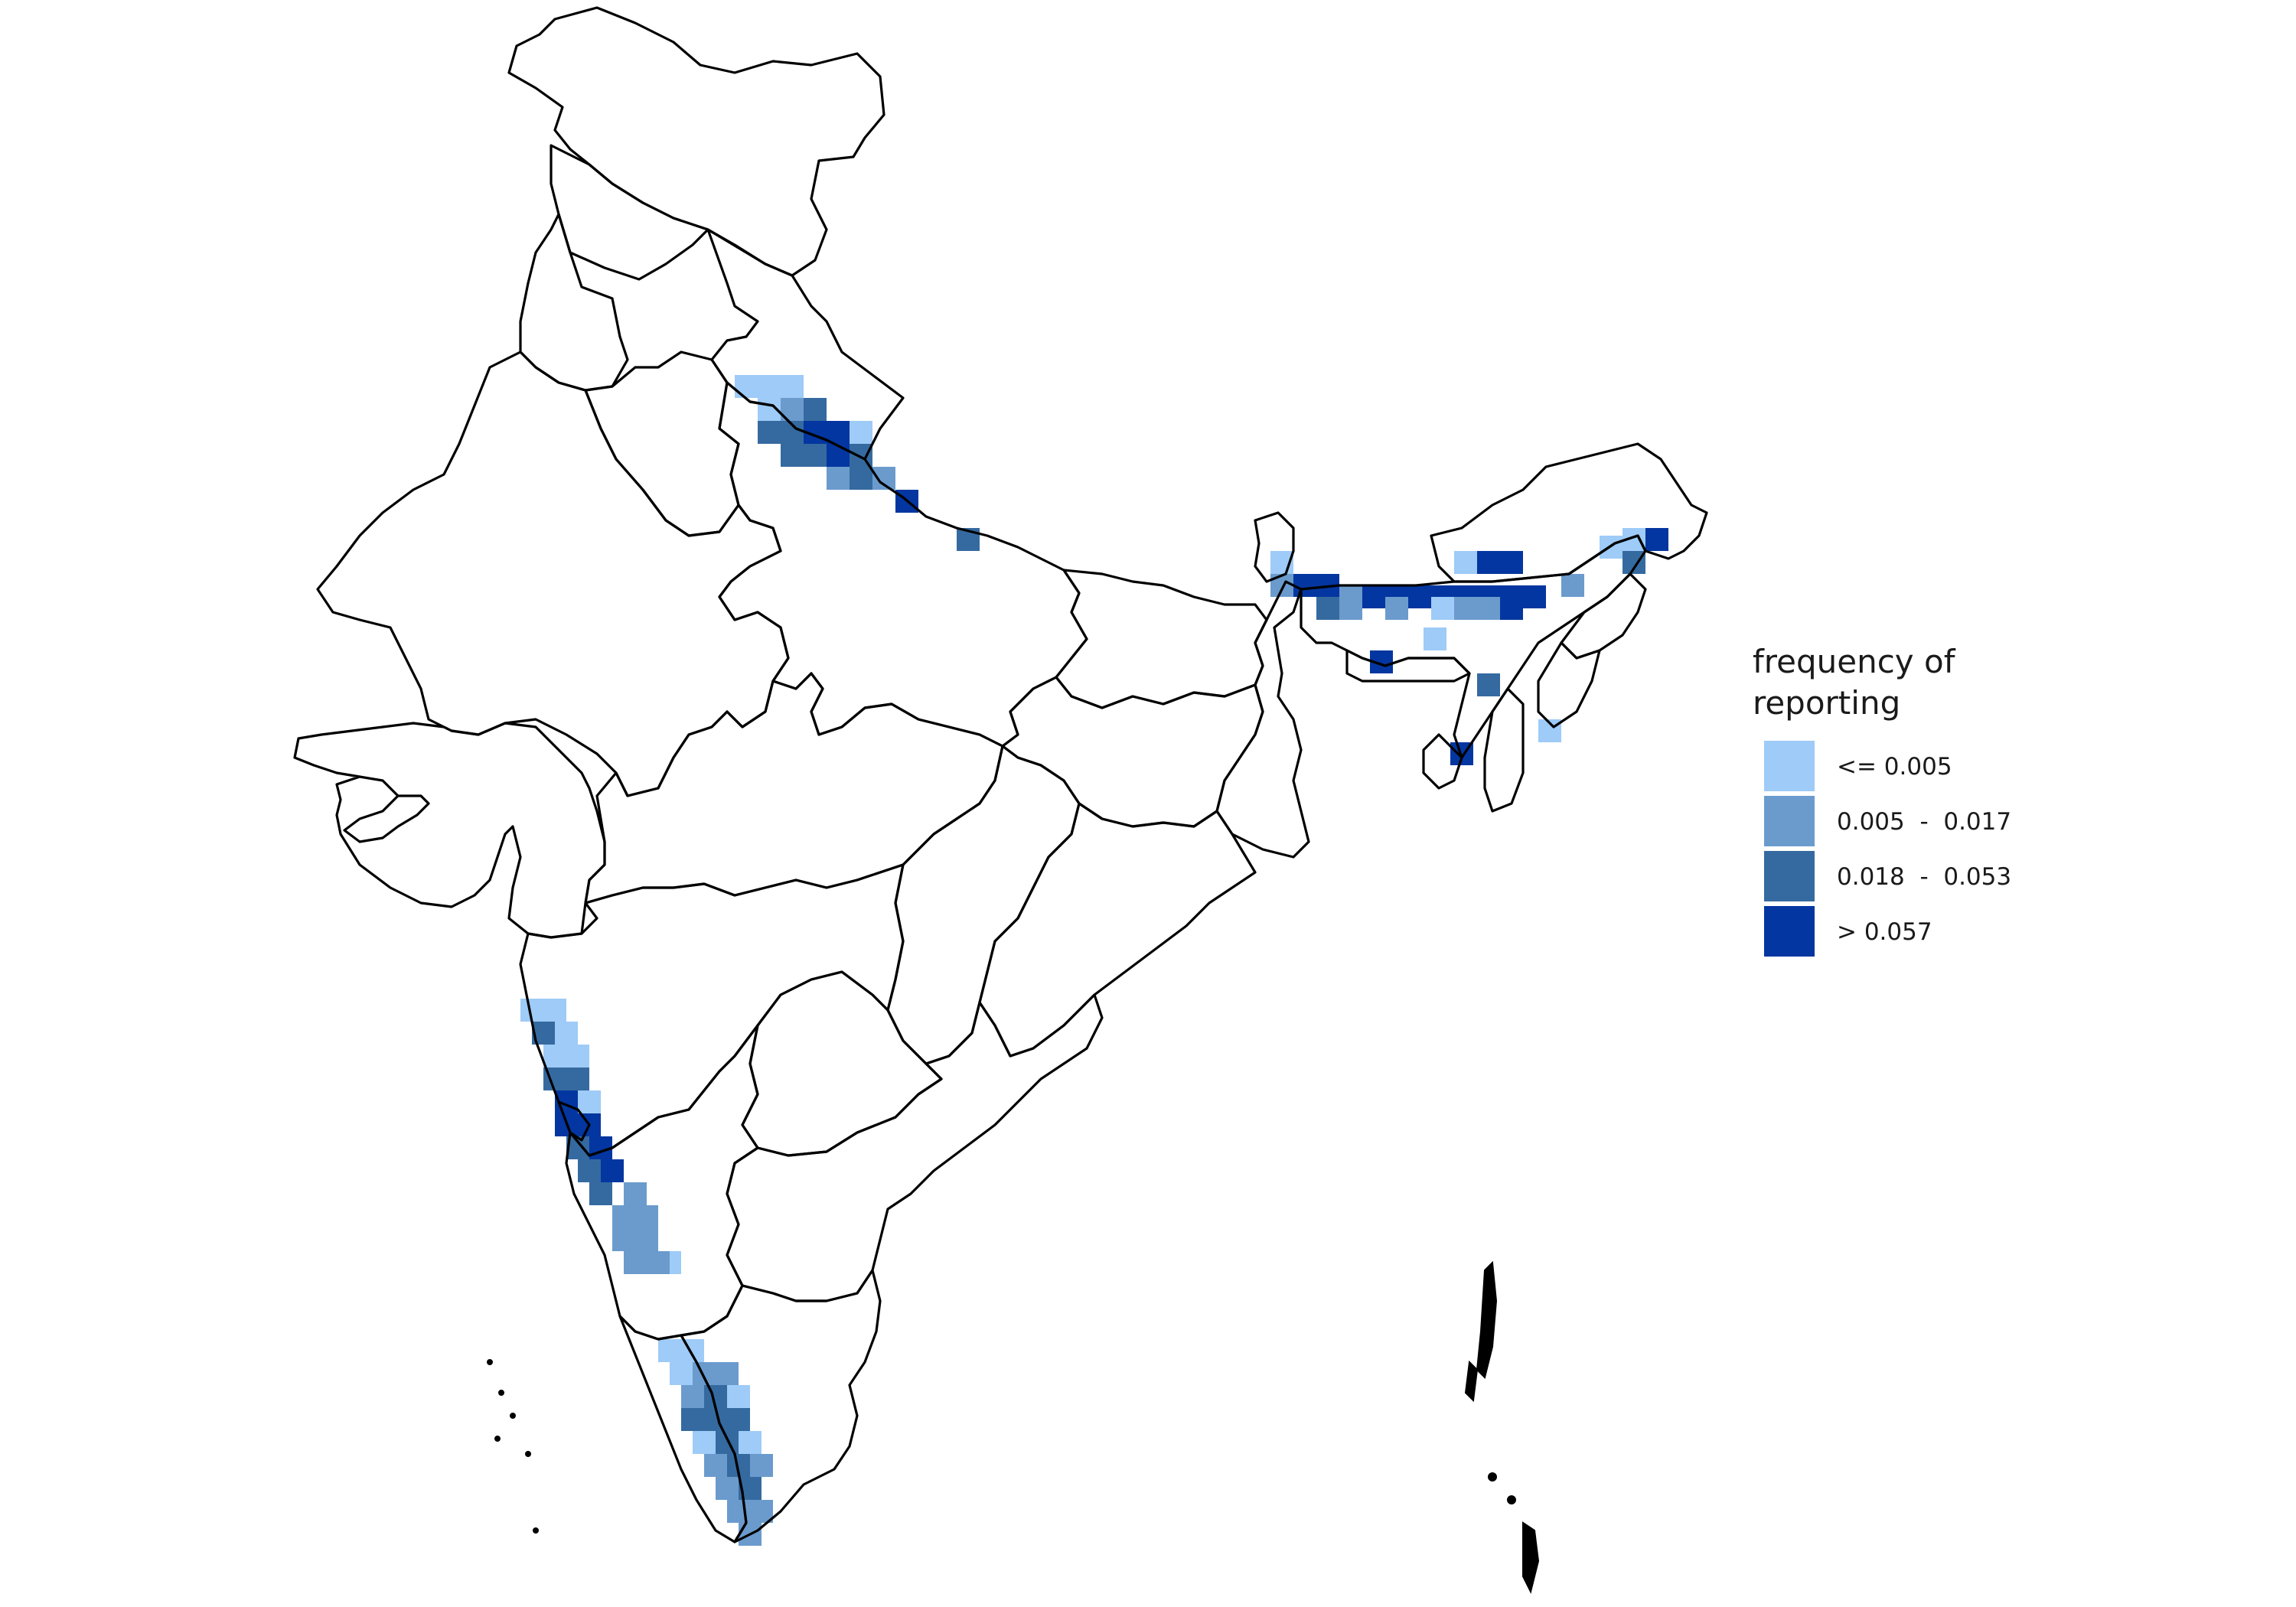 This screenshot has width=2296, height=1607. Describe the element at coordinates (1603, 616) in the screenshot. I see `state-boundary-nagaland` at that location.